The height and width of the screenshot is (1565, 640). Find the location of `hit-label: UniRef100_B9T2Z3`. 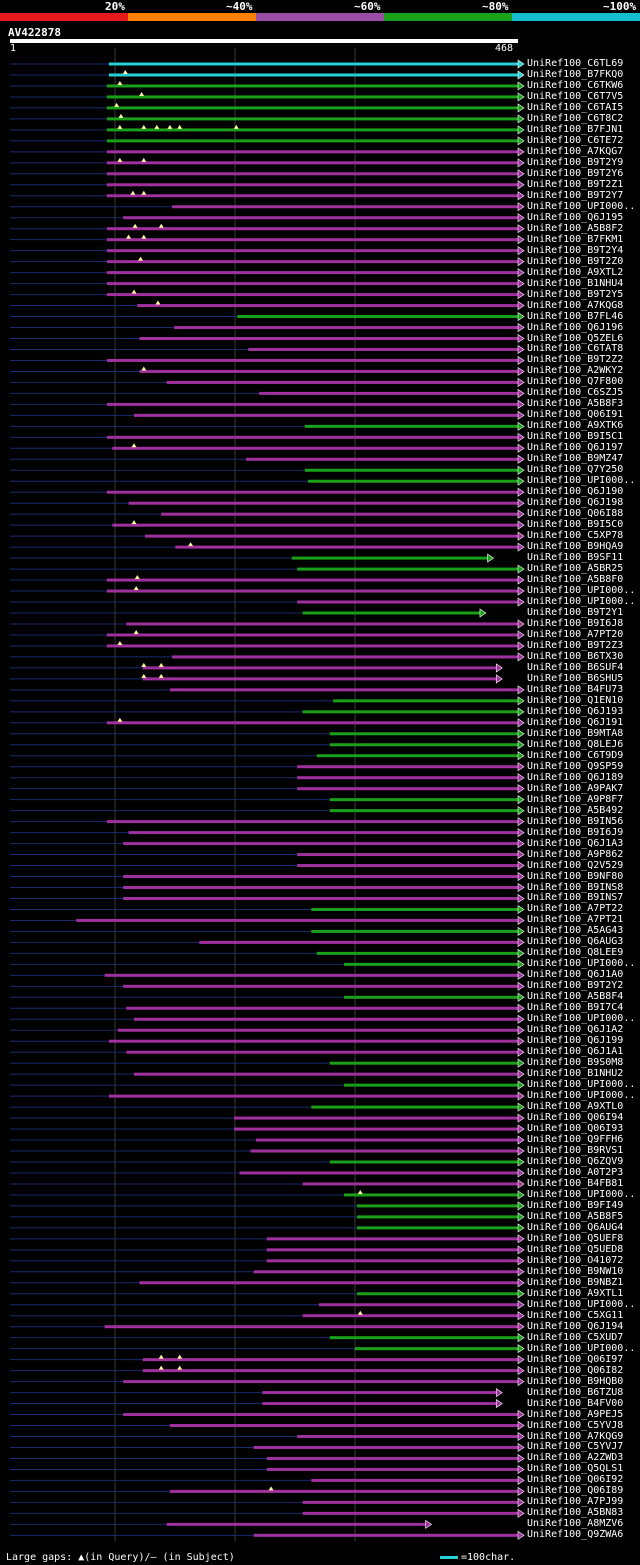

hit-label: UniRef100_B9T2Z3 is located at coordinates (575, 645).